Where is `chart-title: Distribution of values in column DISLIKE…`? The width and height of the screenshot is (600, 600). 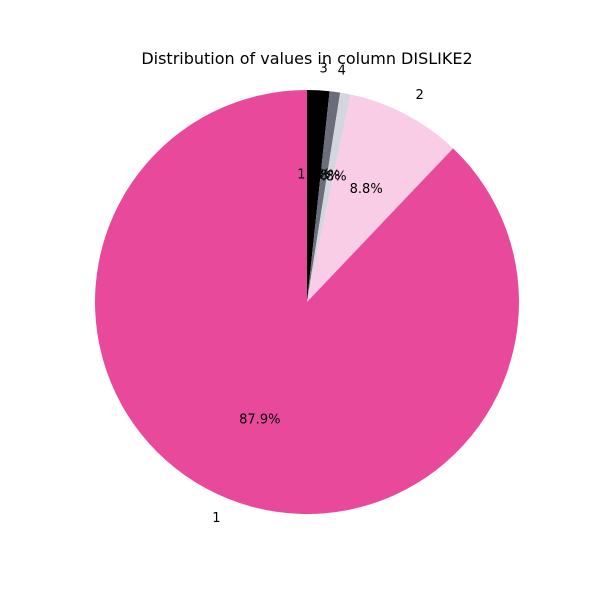 chart-title: Distribution of values in column DISLIKE… is located at coordinates (306, 58).